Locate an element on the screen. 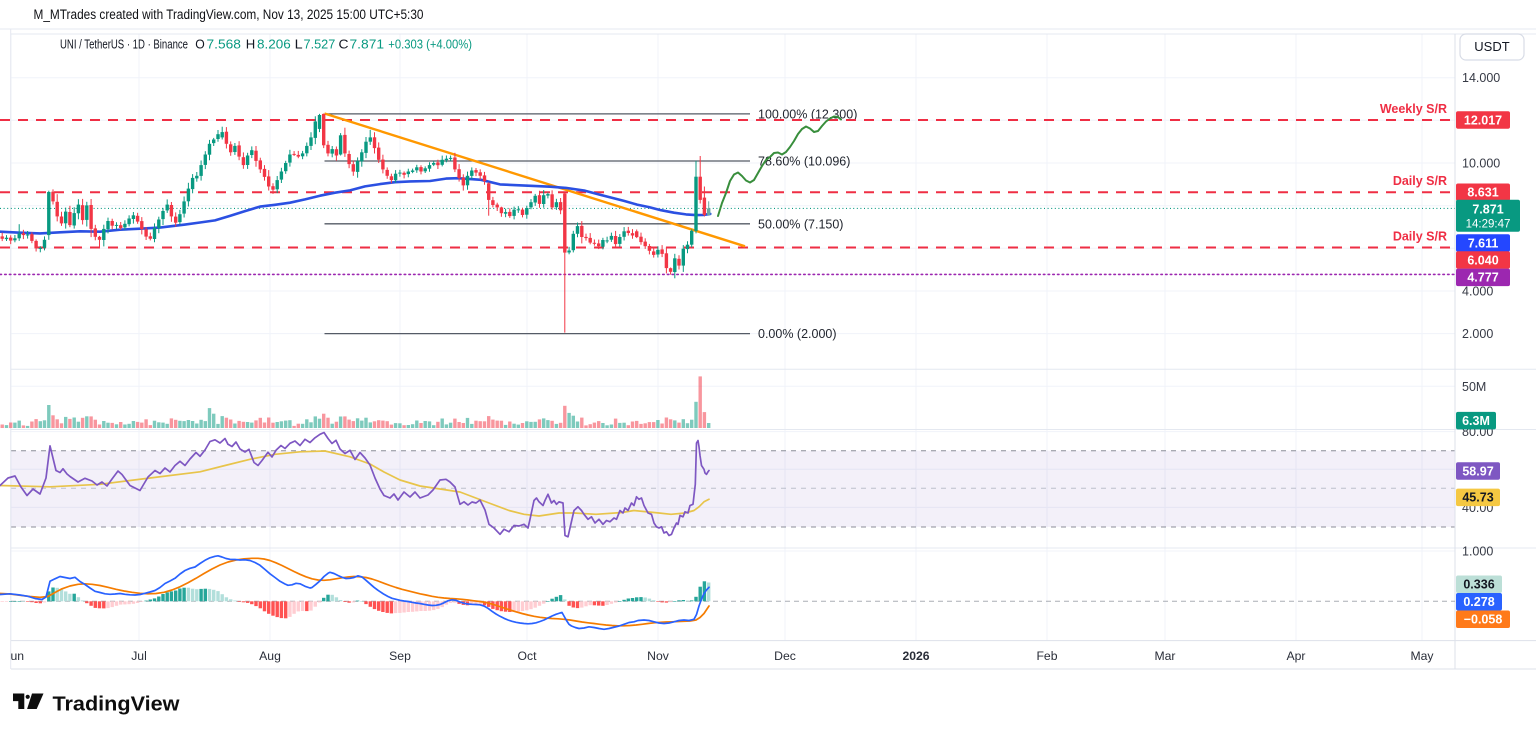 Image resolution: width=1536 pixels, height=734 pixels. svg-text: 2026 is located at coordinates (915, 656).